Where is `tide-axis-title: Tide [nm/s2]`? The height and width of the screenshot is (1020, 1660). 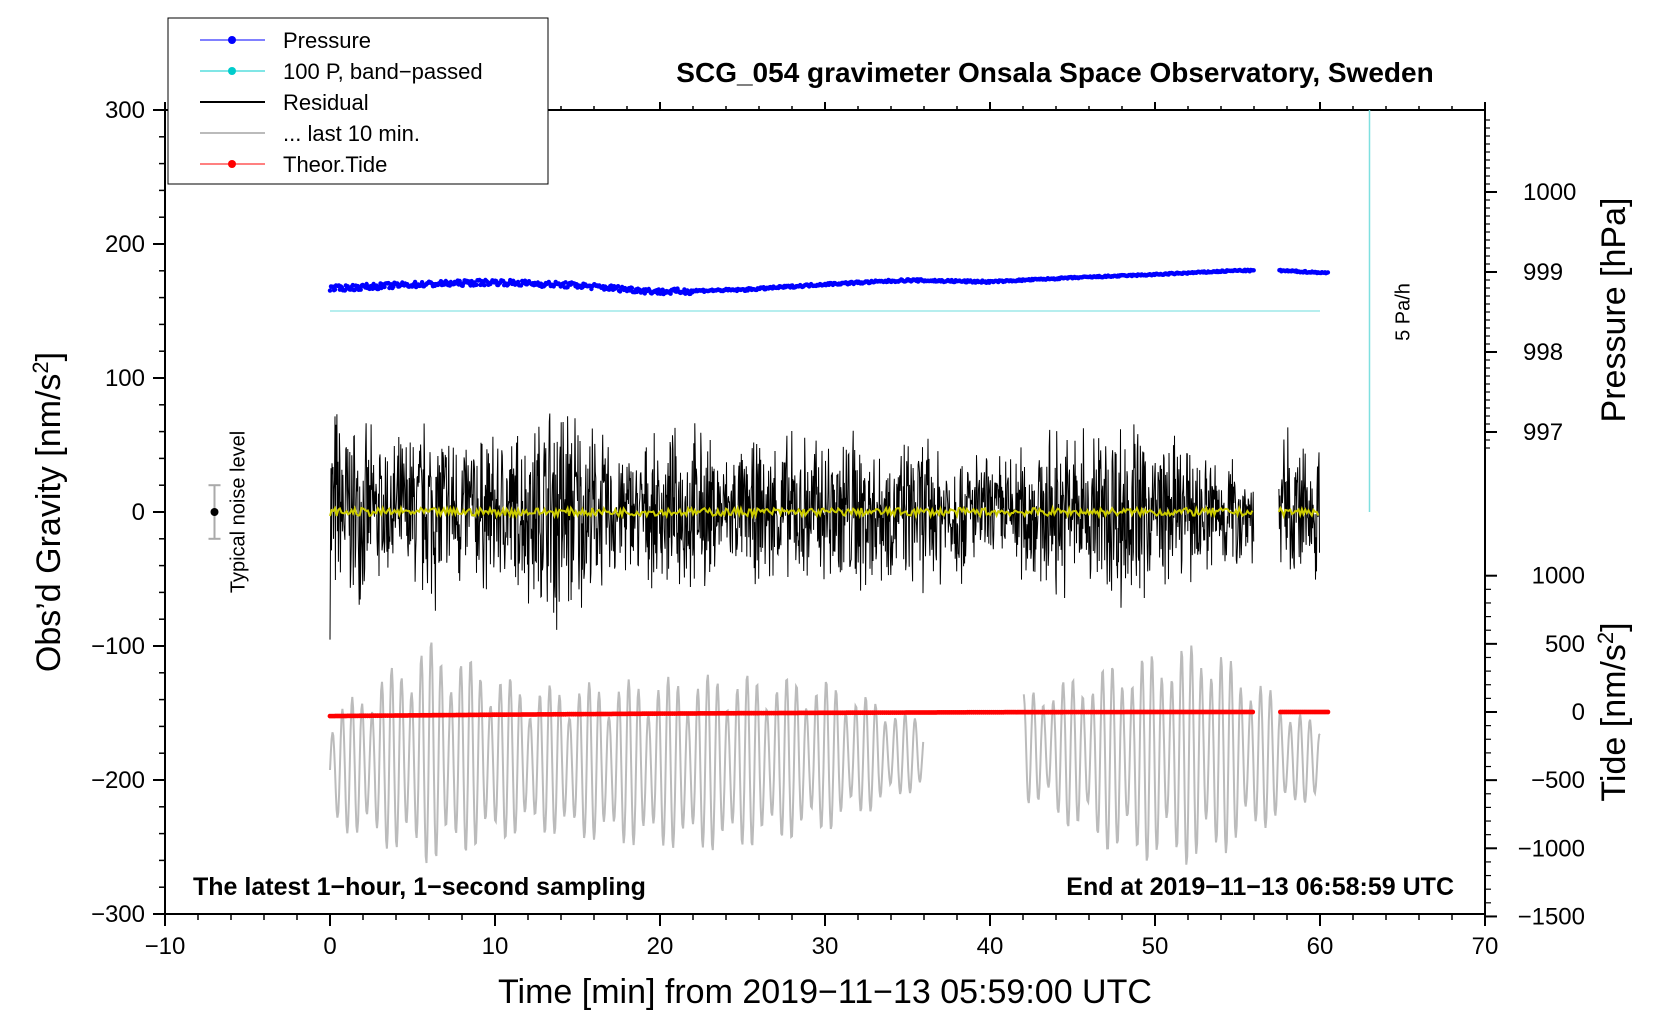 tide-axis-title: Tide [nm/s2] is located at coordinates (1613, 711).